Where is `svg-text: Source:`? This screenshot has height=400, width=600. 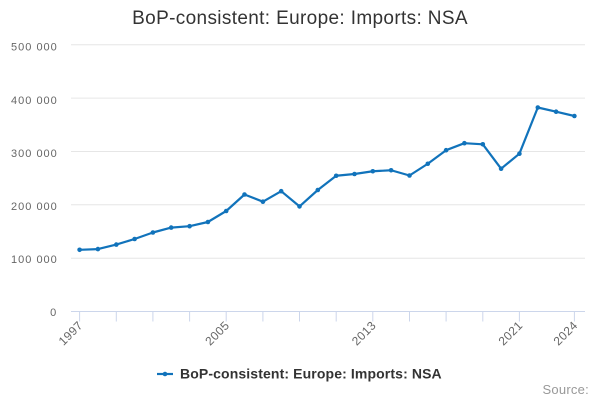
svg-text: Source: is located at coordinates (565, 389).